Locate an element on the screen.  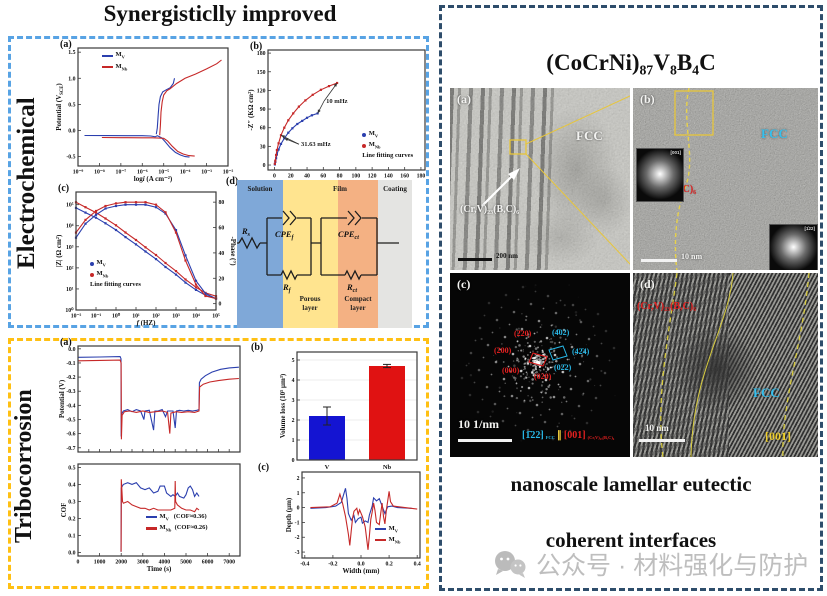
tribo-potential-ylabel: Potential (V) is located at coordinates (62, 399).